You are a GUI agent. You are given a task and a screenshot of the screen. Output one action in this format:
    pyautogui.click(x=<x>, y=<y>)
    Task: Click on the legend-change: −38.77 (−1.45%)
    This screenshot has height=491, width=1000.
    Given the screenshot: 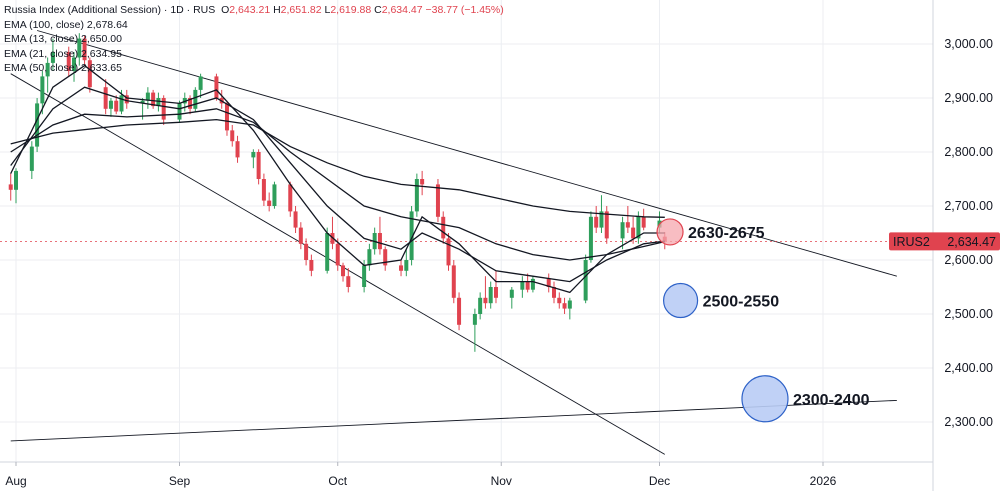 What is the action you would take?
    pyautogui.click(x=464, y=10)
    